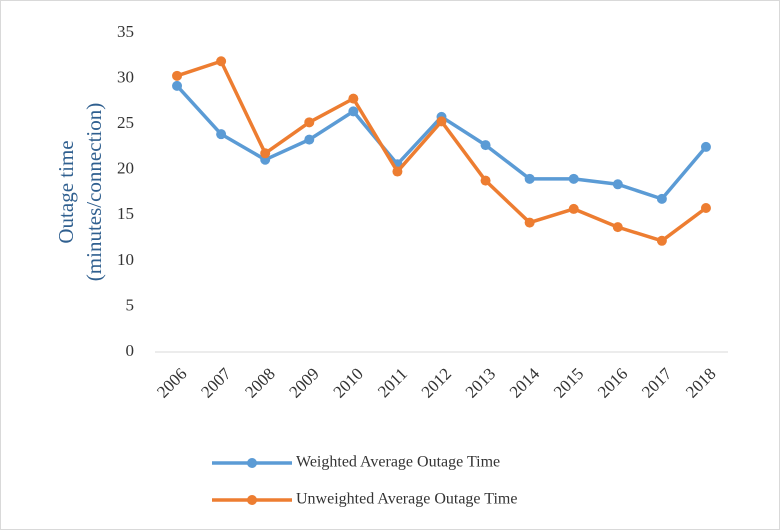 Image resolution: width=781 pixels, height=531 pixels. I want to click on y-tick-label: 15, so click(125, 213).